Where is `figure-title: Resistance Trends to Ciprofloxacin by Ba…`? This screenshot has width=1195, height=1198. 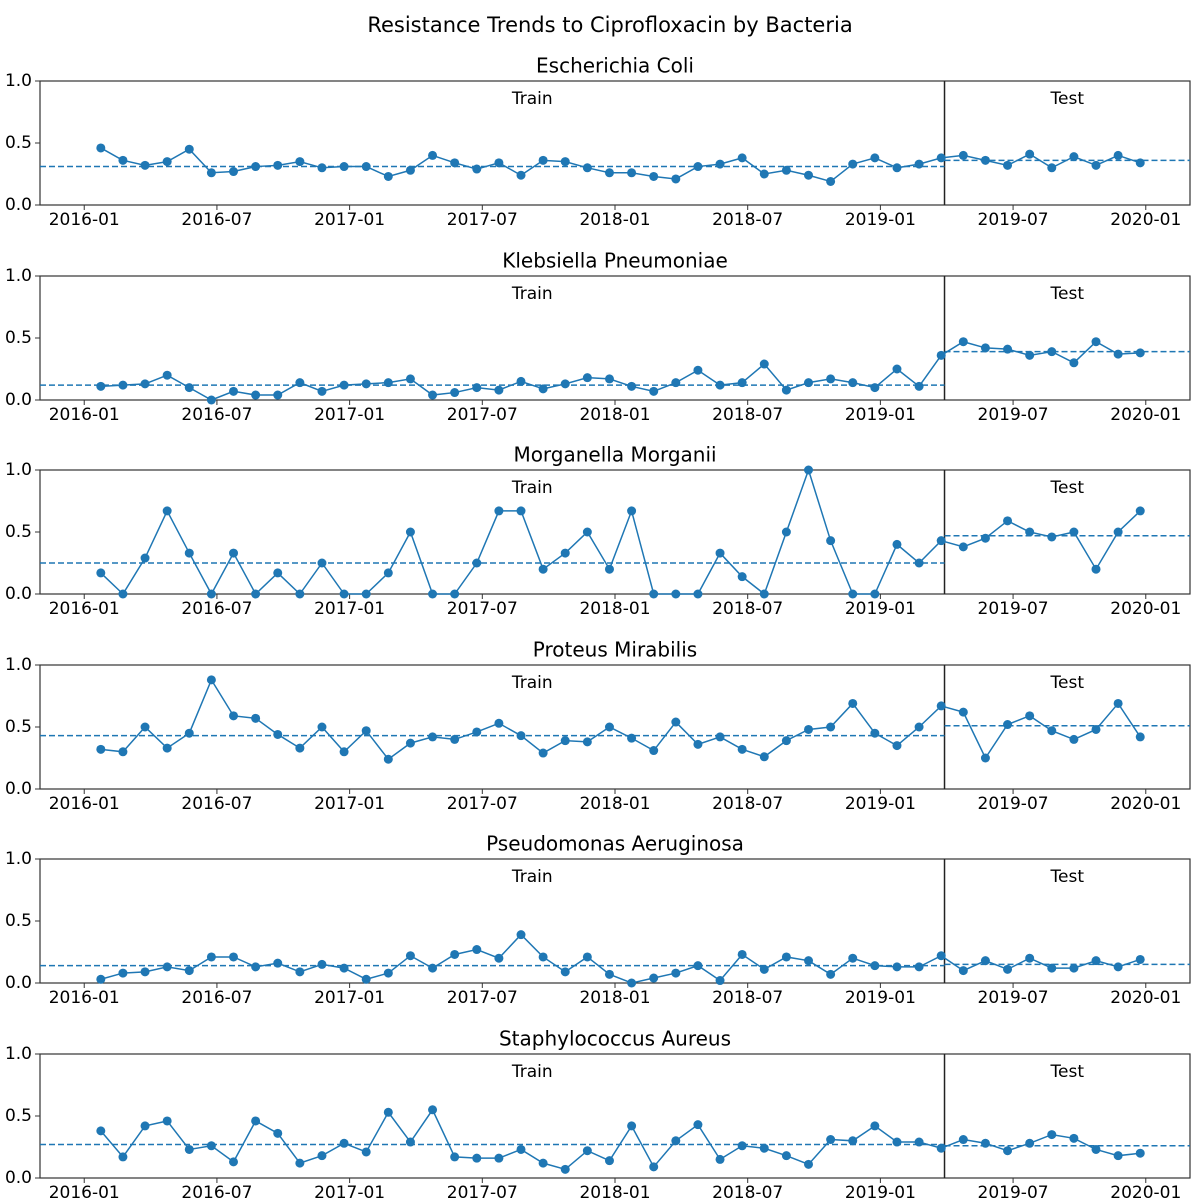 figure-title: Resistance Trends to Ciprofloxacin by Ba… is located at coordinates (609, 25).